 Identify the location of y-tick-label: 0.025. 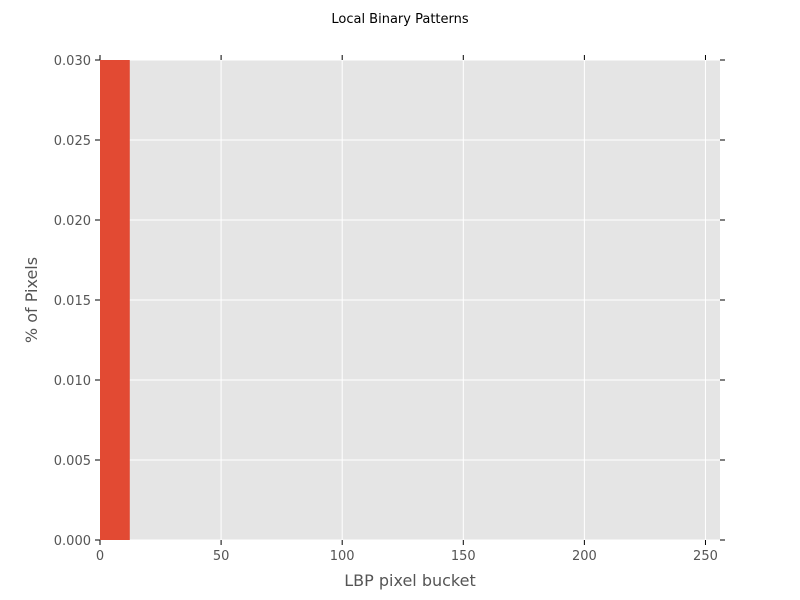
(72, 141).